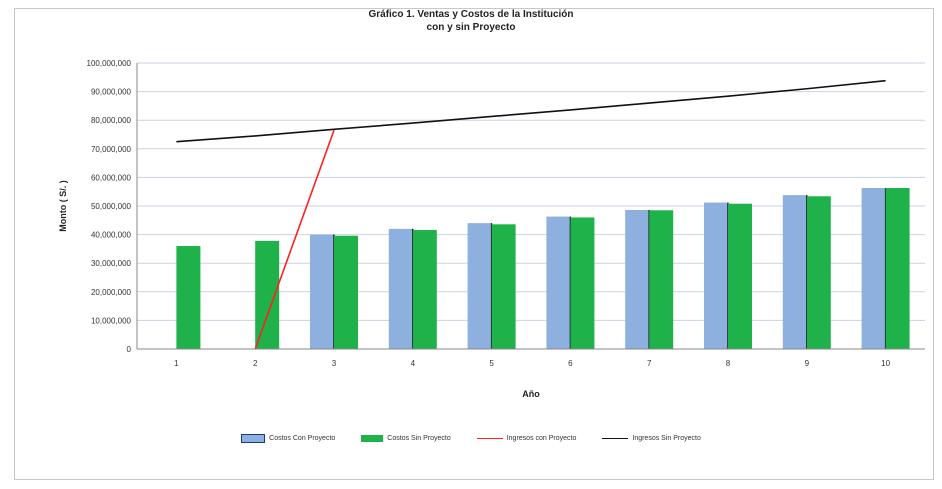 The image size is (942, 489). I want to click on x-tick-label: 7, so click(649, 363).